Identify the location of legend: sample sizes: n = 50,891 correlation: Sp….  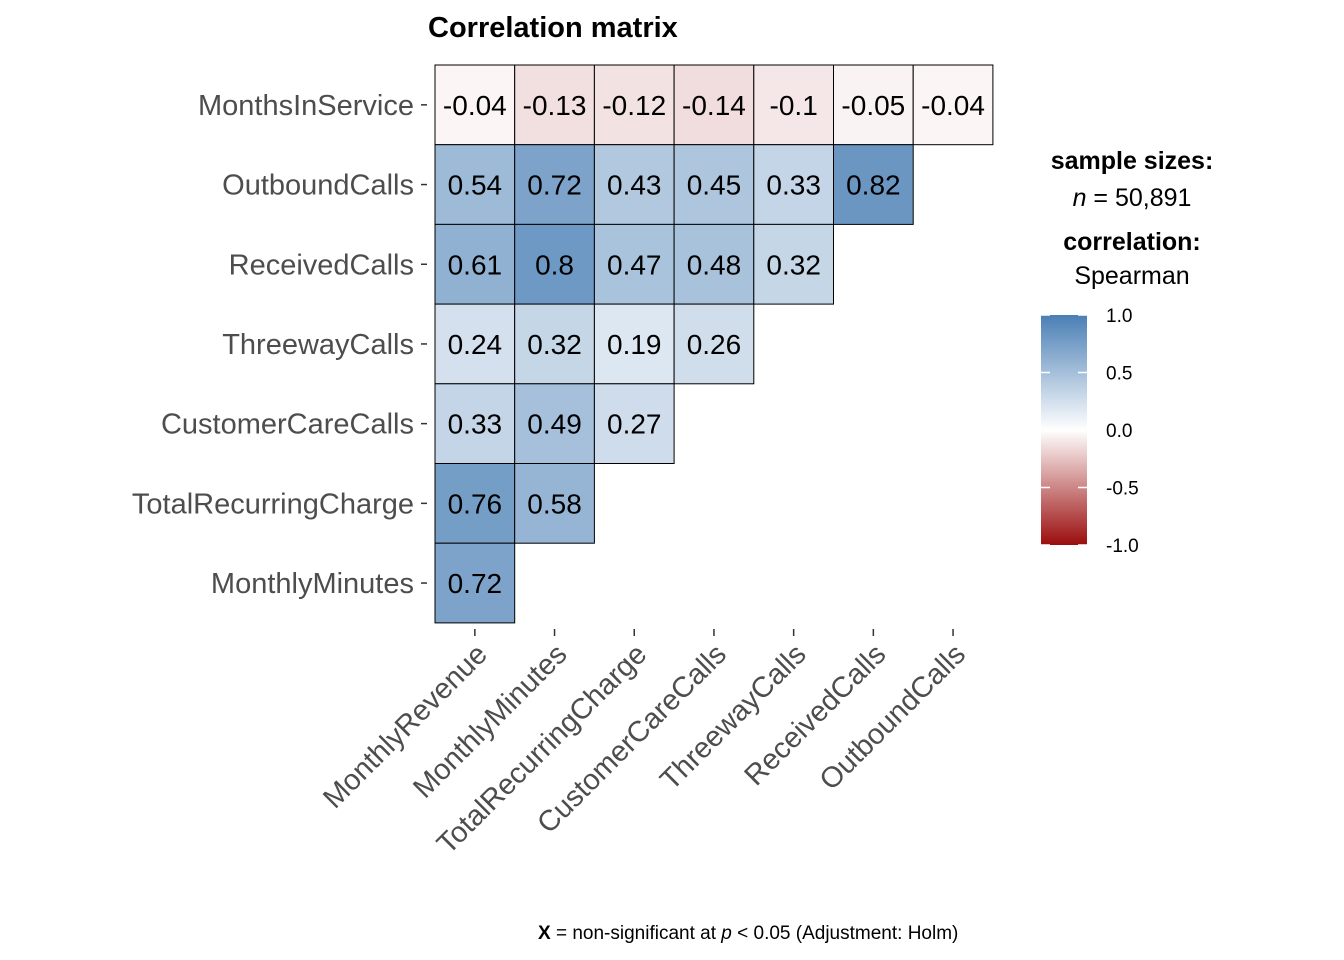
(1127, 352).